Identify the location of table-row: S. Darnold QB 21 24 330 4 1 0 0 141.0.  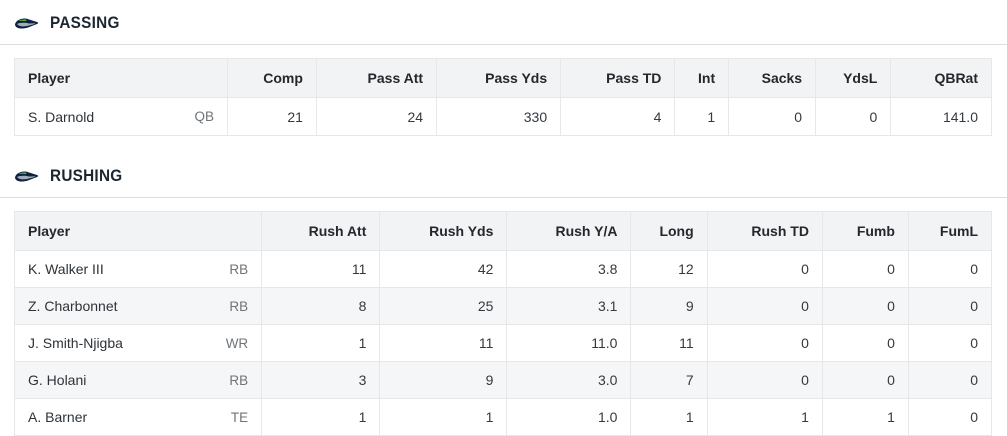
(503, 116).